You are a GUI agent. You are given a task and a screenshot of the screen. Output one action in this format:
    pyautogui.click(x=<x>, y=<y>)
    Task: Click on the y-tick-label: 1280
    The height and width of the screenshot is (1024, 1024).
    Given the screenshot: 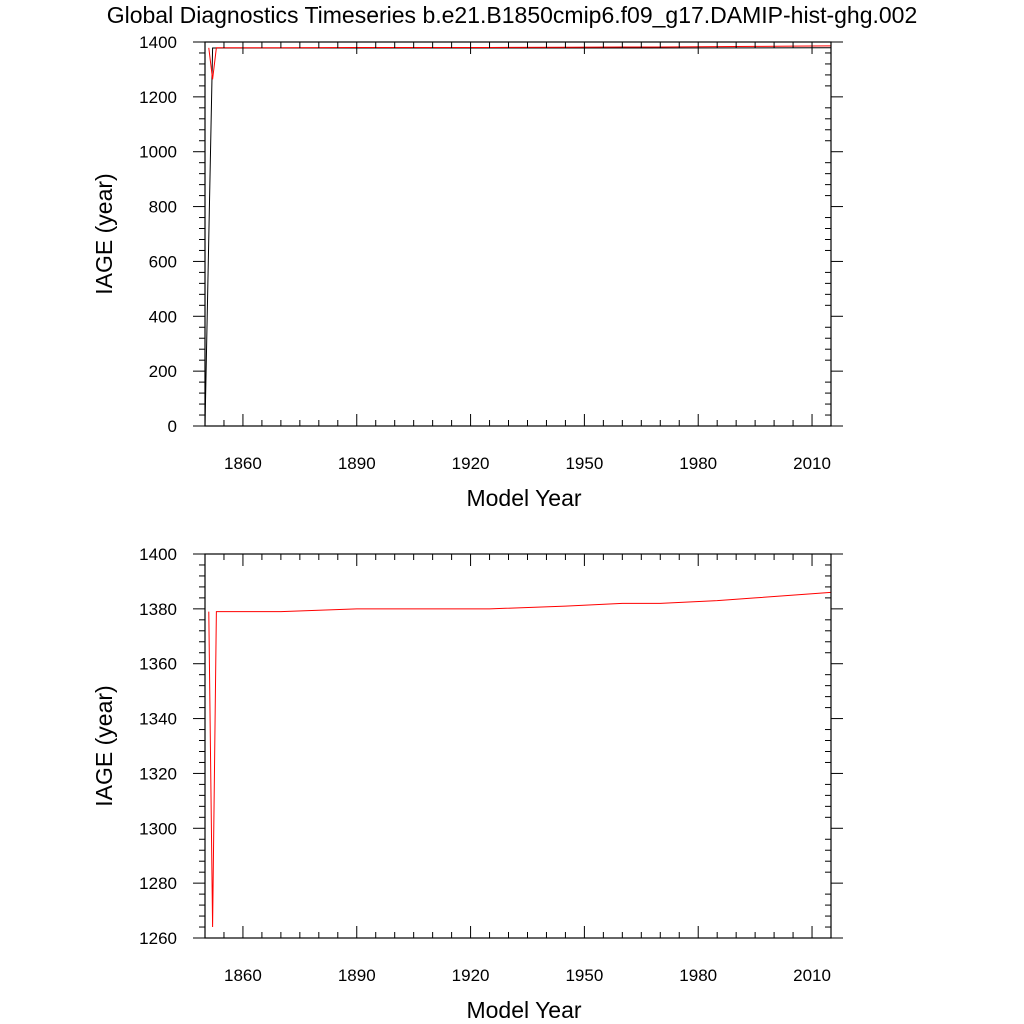 What is the action you would take?
    pyautogui.click(x=158, y=883)
    